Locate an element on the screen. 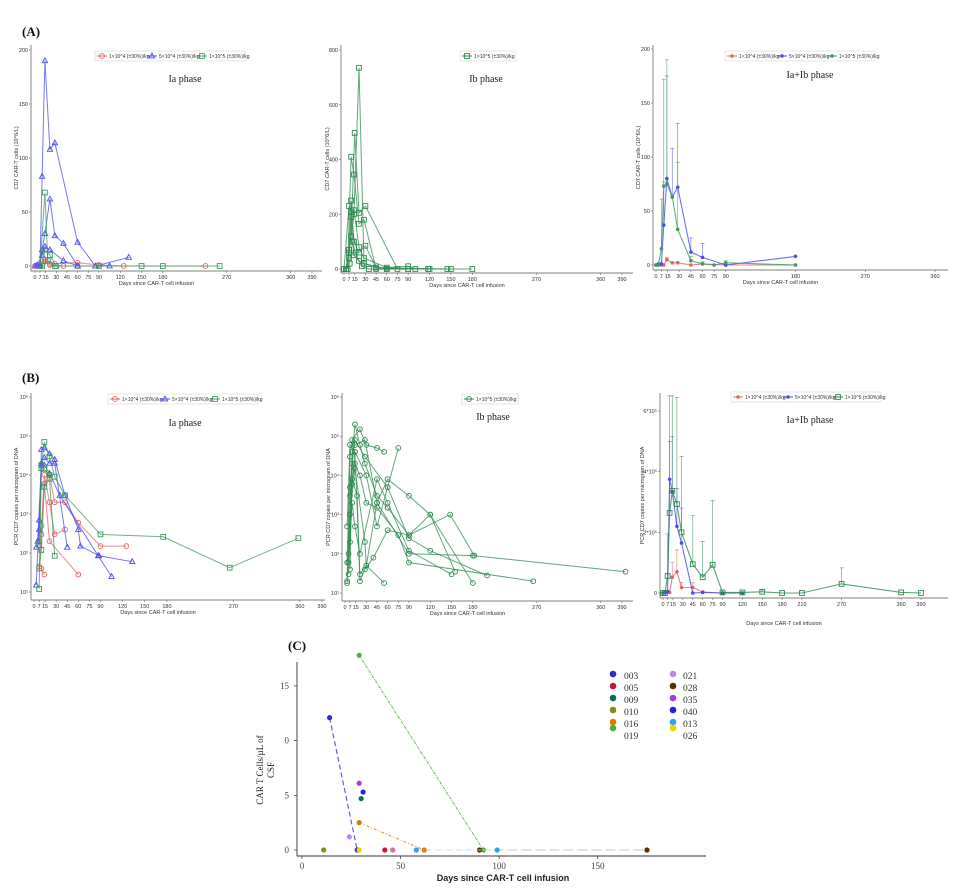  x-tick-label: 120 is located at coordinates (429, 280).